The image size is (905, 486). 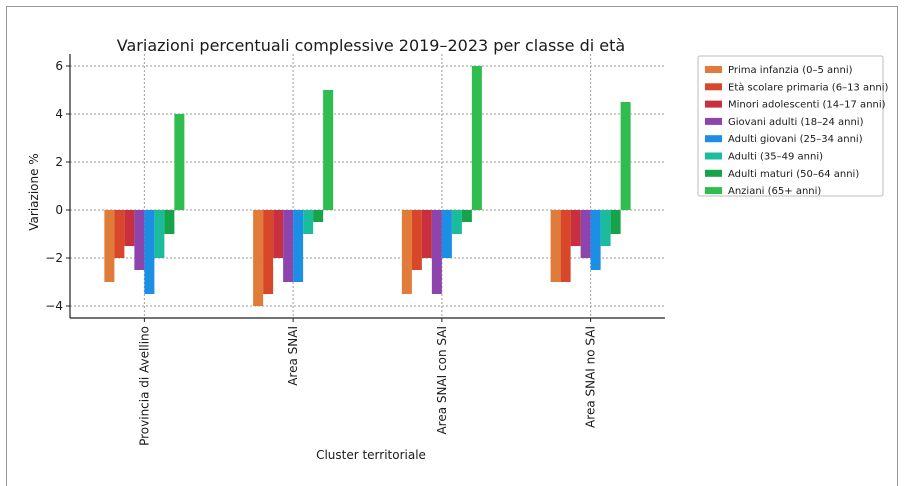 What do you see at coordinates (442, 380) in the screenshot?
I see `x-tick-label: Area SNAI con SAI` at bounding box center [442, 380].